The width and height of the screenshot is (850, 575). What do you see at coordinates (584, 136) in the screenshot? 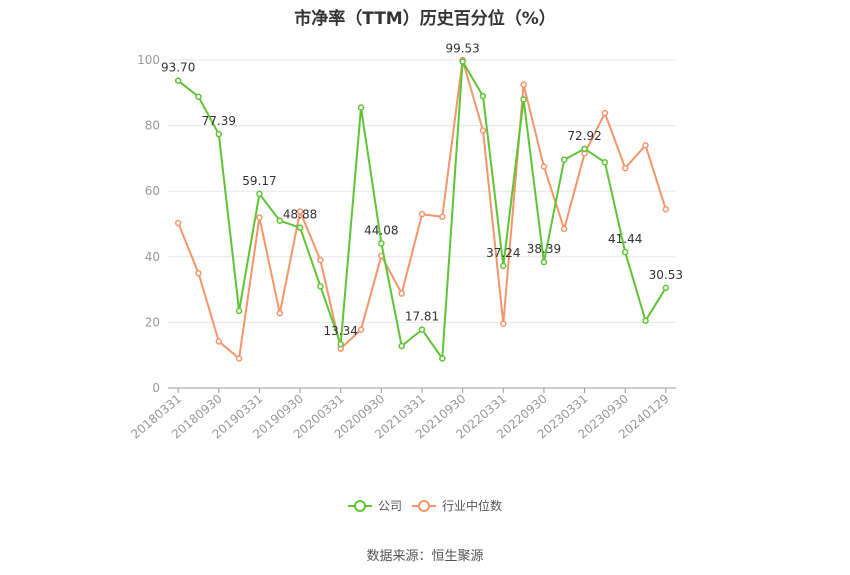
I see `data-label: 72.92` at bounding box center [584, 136].